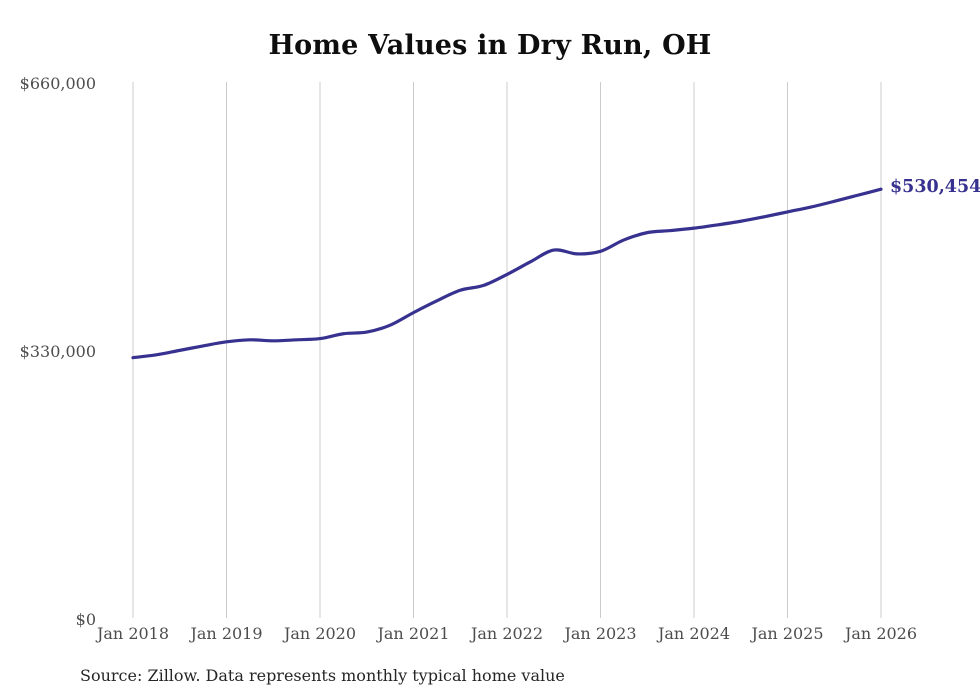  I want to click on x-tick-label: Jan 2023, so click(600, 633).